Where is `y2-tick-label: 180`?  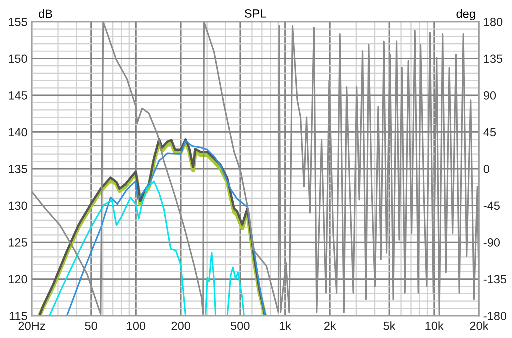 y2-tick-label: 180 is located at coordinates (493, 22).